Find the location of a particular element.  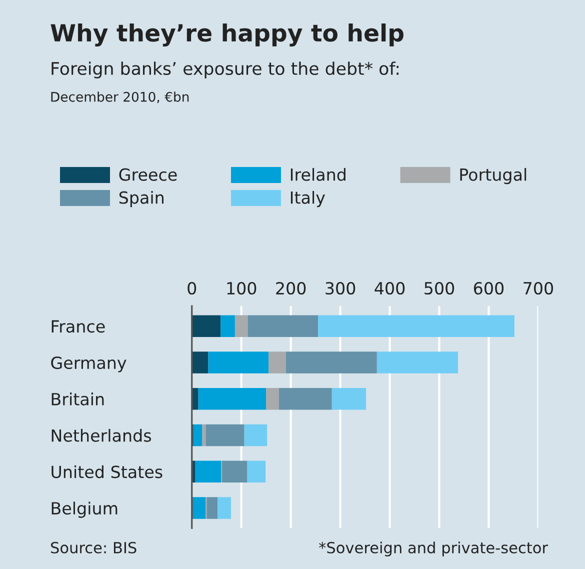

x-tick-label: 100 is located at coordinates (241, 288).